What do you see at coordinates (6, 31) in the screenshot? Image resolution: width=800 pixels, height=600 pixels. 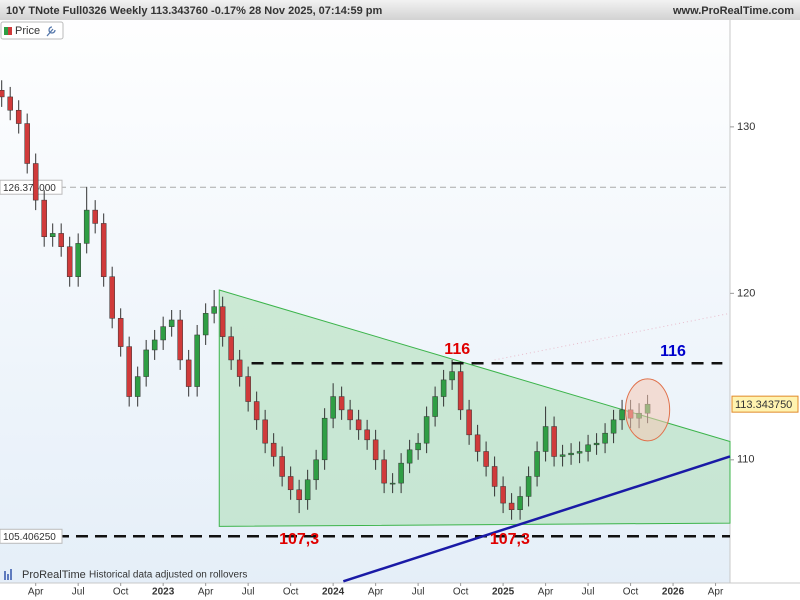 I see `indicator-icon-up` at bounding box center [6, 31].